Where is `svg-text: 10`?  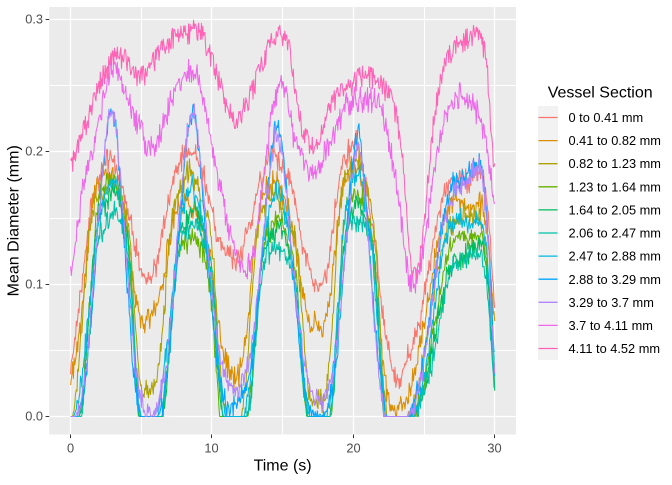
svg-text: 10 is located at coordinates (211, 448).